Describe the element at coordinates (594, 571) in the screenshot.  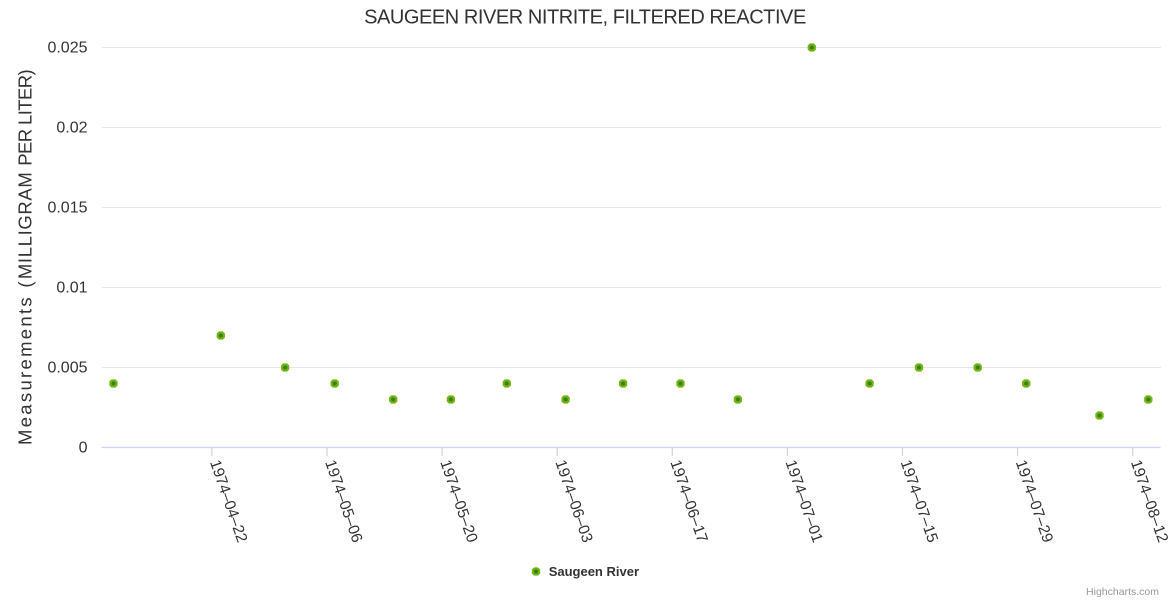
I see `svg-text: Saugeen River` at that location.